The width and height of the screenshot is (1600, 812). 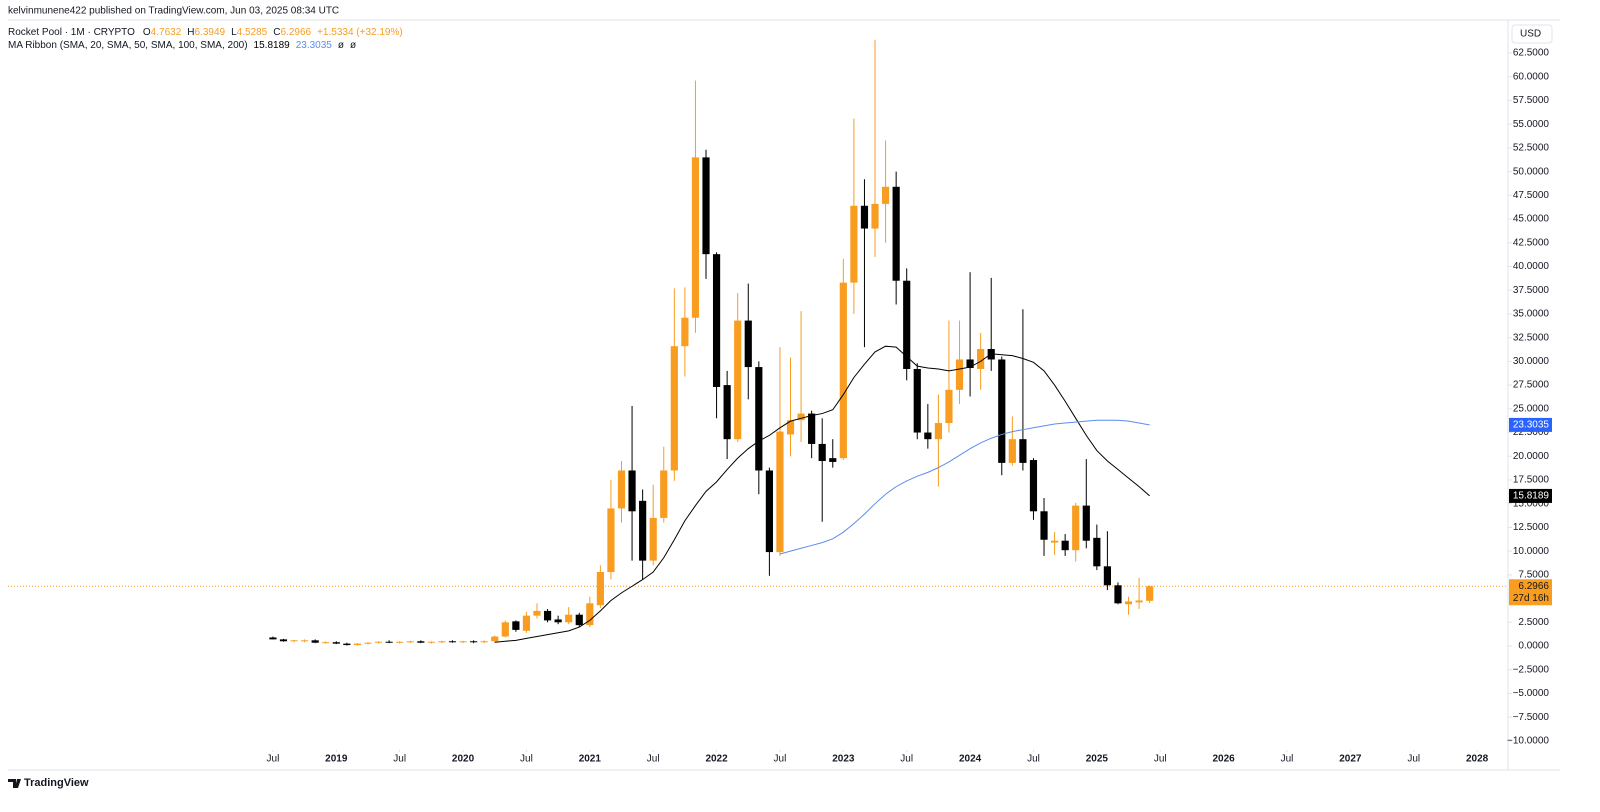 I want to click on y-tick-label: 62.5000, so click(x=1531, y=53).